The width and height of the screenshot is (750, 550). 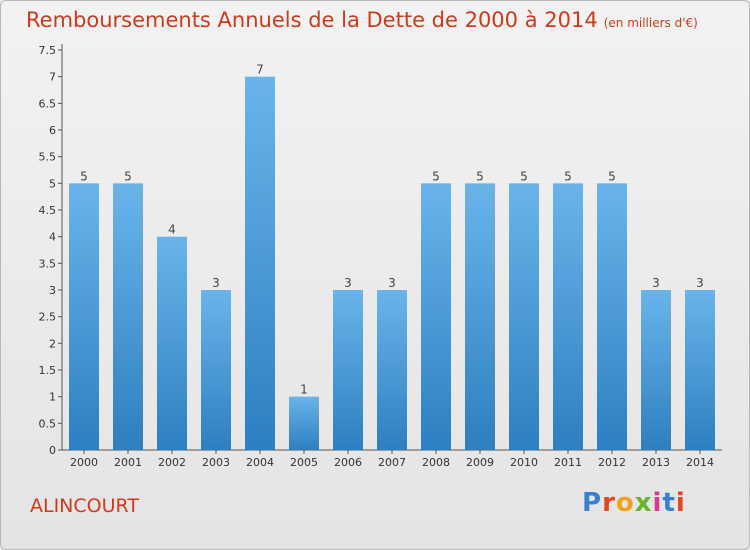 I want to click on x-tick-label: 2011, so click(x=568, y=462).